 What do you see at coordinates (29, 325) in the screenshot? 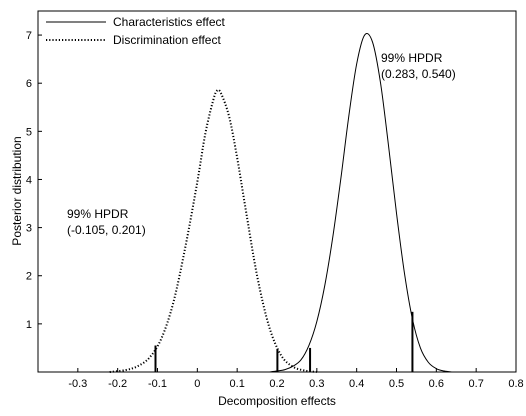
I see `y-tick-label: 1` at bounding box center [29, 325].